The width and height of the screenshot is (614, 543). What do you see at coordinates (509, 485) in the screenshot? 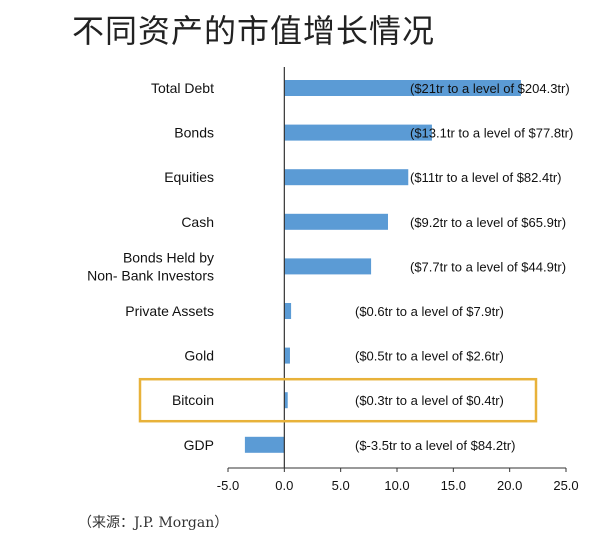
I see `x-tick-label: 20.0` at bounding box center [509, 485].